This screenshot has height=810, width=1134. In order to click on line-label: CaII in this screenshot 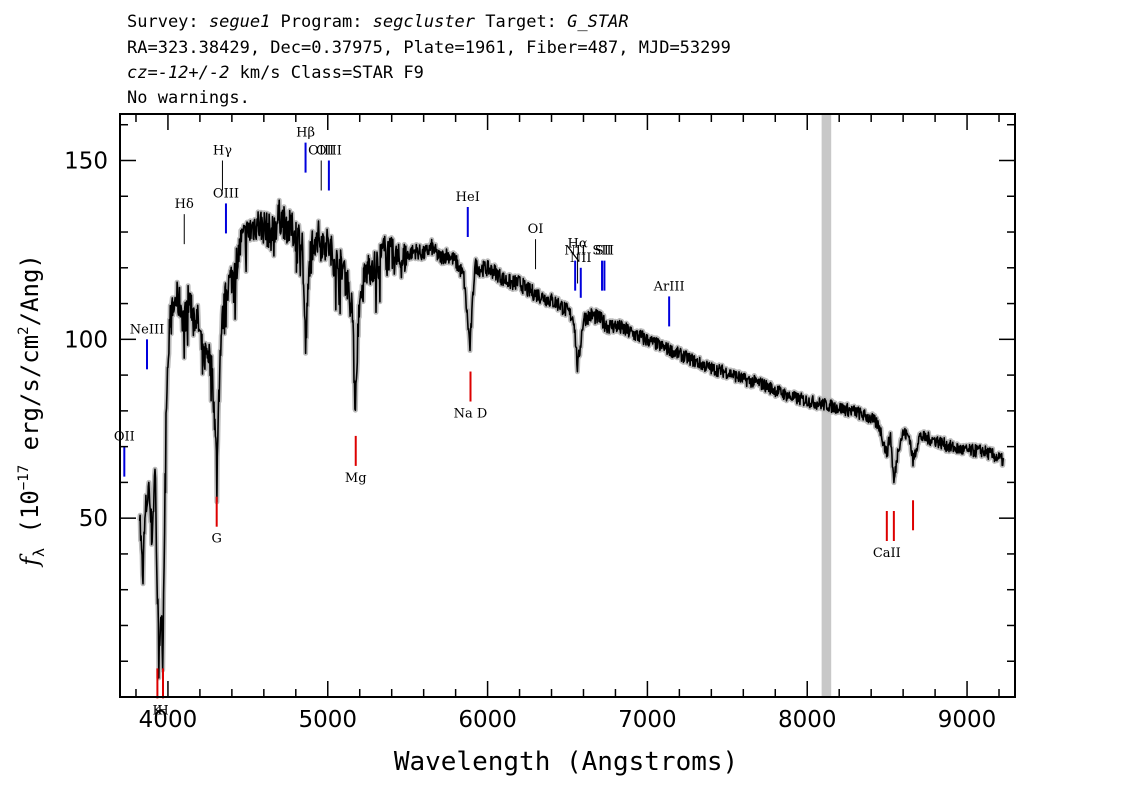, I will do `click(887, 553)`.